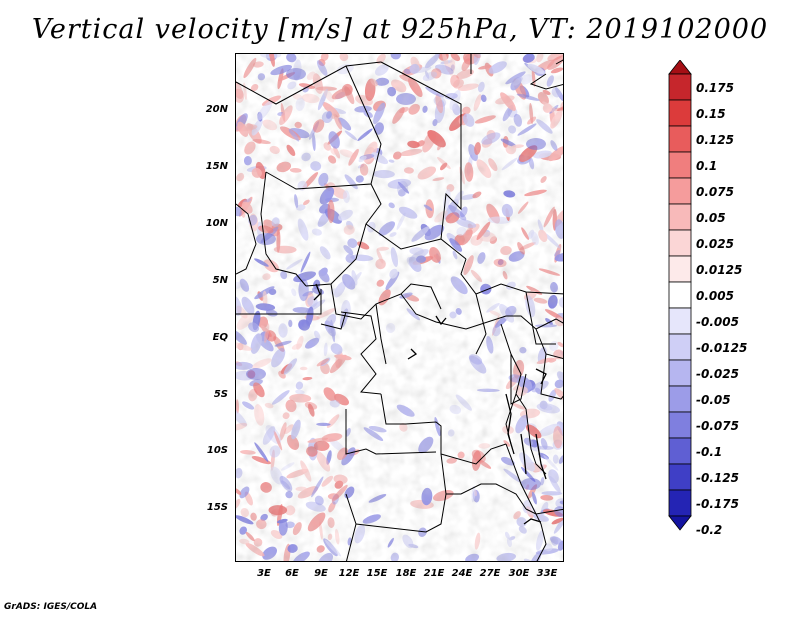 The height and width of the screenshot is (618, 800). I want to click on colorbar-label: 0.075, so click(715, 192).